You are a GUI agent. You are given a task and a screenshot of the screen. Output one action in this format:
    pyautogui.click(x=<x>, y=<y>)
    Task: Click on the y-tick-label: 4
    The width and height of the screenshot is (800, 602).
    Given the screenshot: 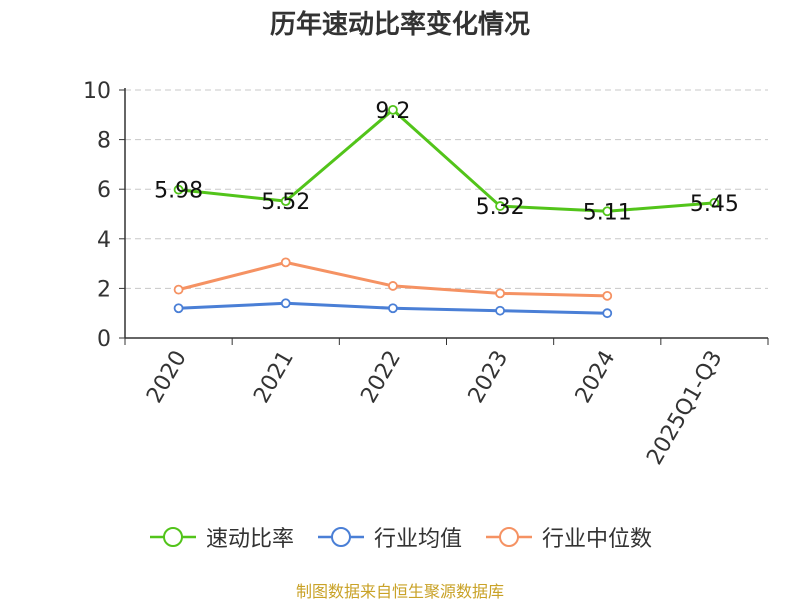 What is the action you would take?
    pyautogui.click(x=104, y=240)
    